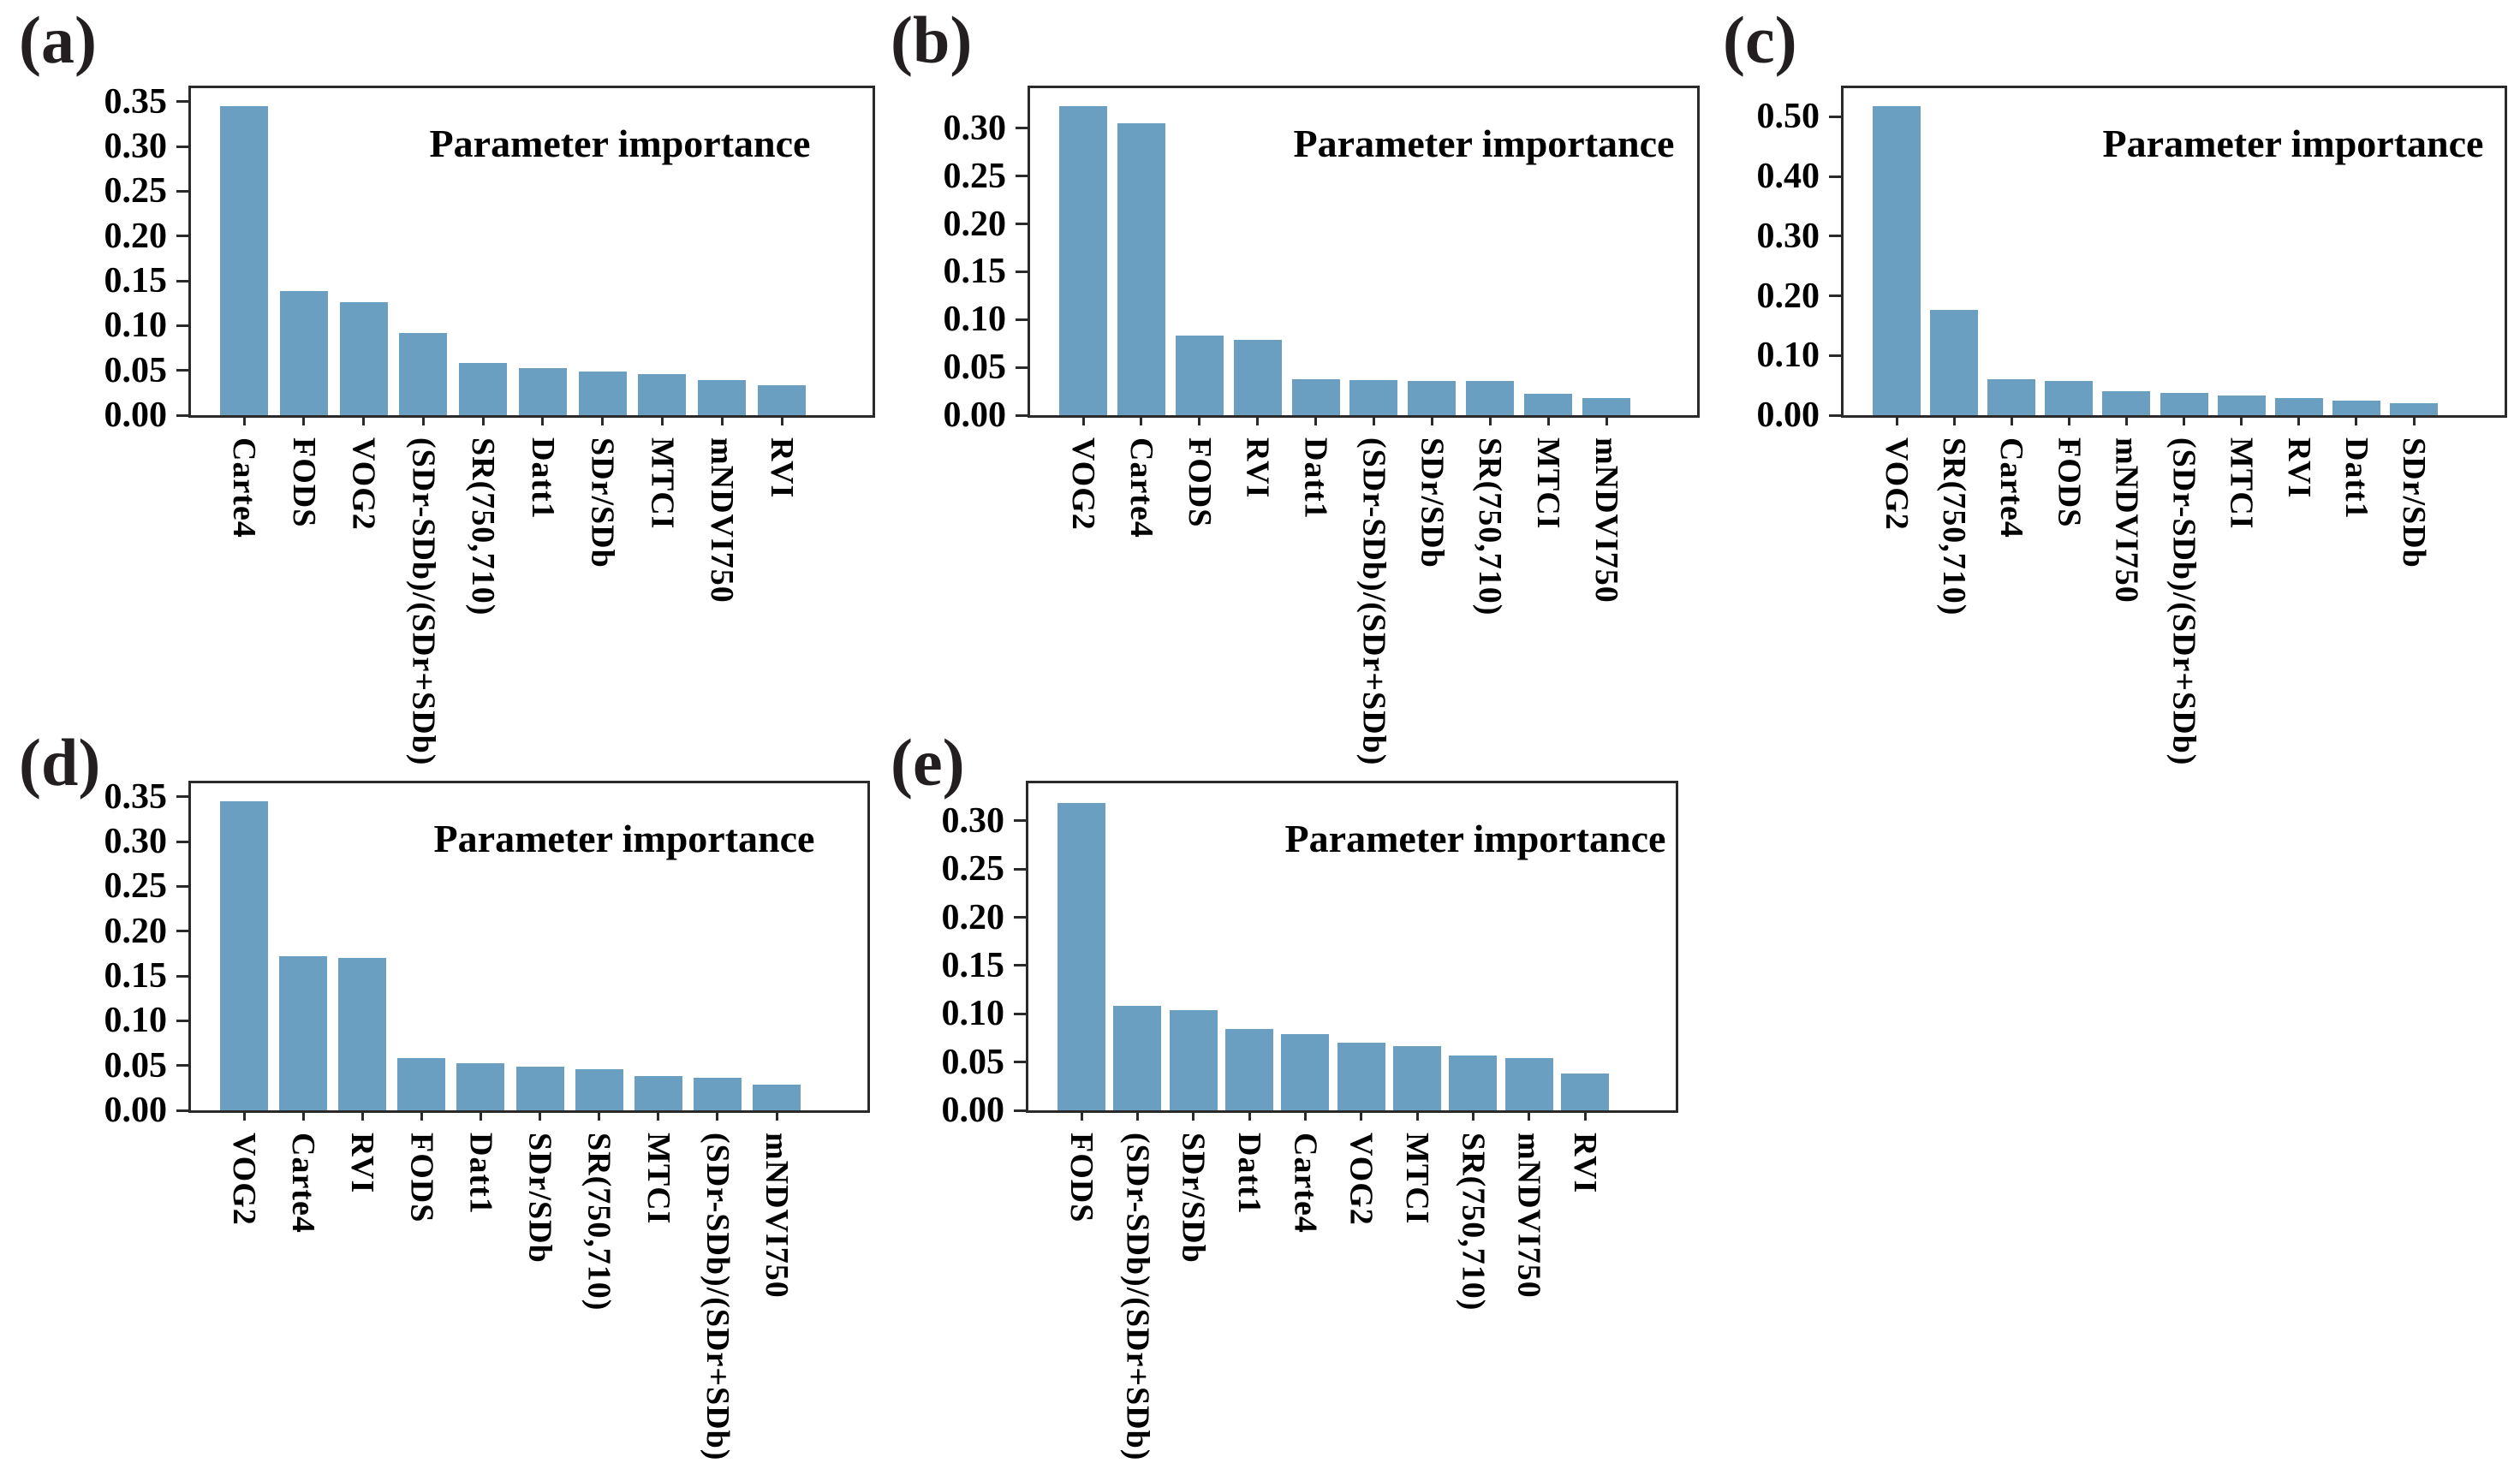  Describe the element at coordinates (1788, 177) in the screenshot. I see `y-tick-label: 0.40` at that location.